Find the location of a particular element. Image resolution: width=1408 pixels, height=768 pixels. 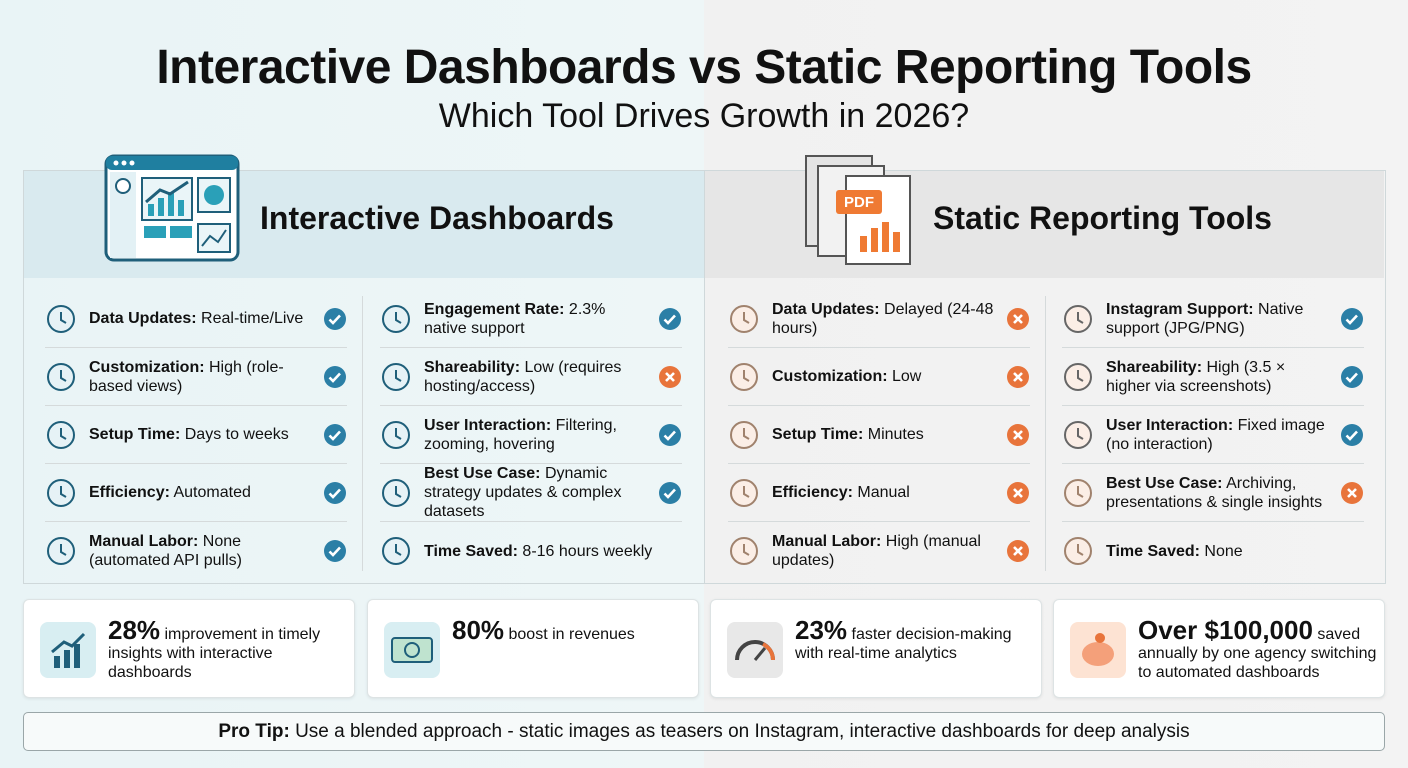

feature-row: Customization: High (role-based views) is located at coordinates (196, 377).